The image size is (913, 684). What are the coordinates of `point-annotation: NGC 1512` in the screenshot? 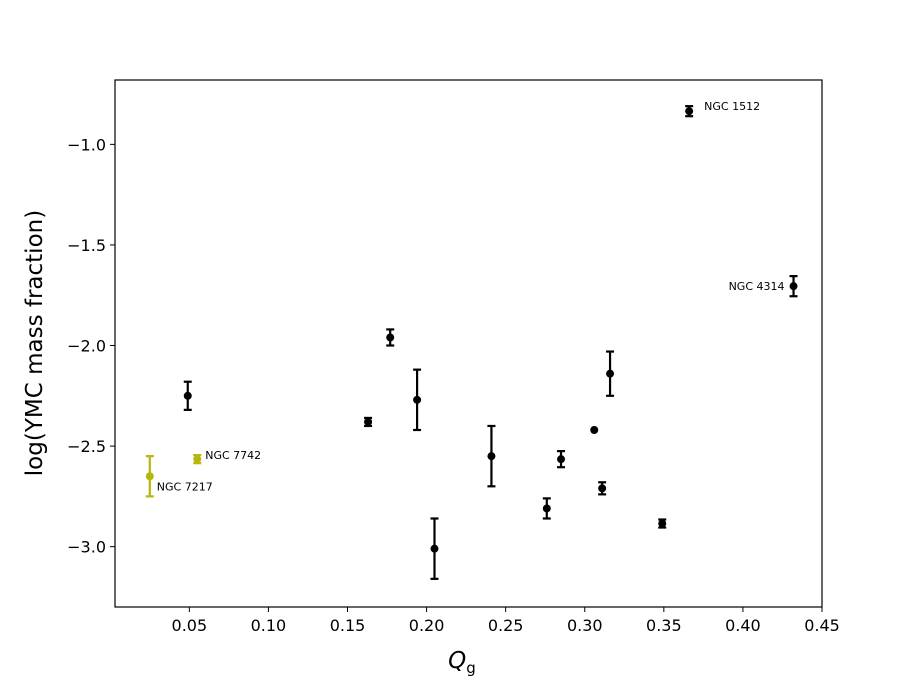 It's located at (732, 106).